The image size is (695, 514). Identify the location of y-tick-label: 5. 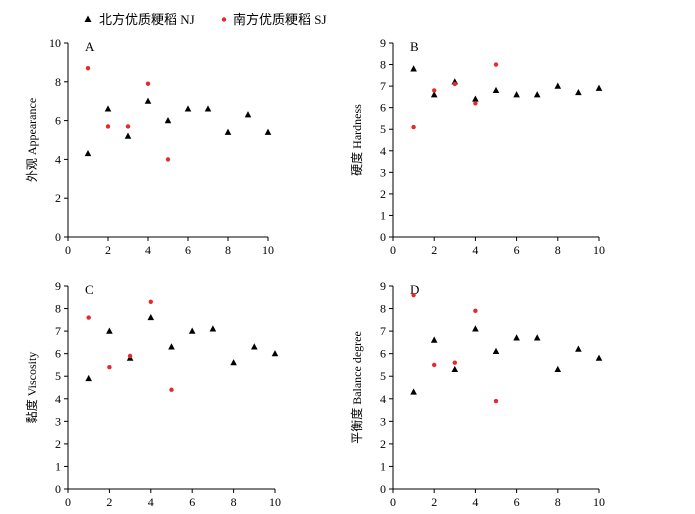
(58, 376).